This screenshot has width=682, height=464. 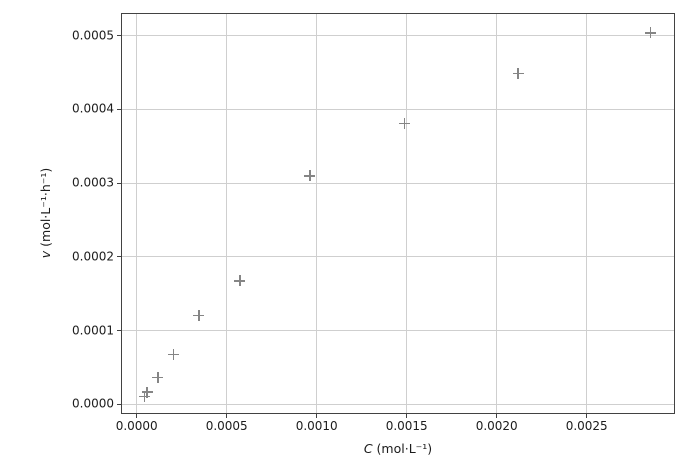 I want to click on y-tick-label: 0.0001, so click(x=93, y=330).